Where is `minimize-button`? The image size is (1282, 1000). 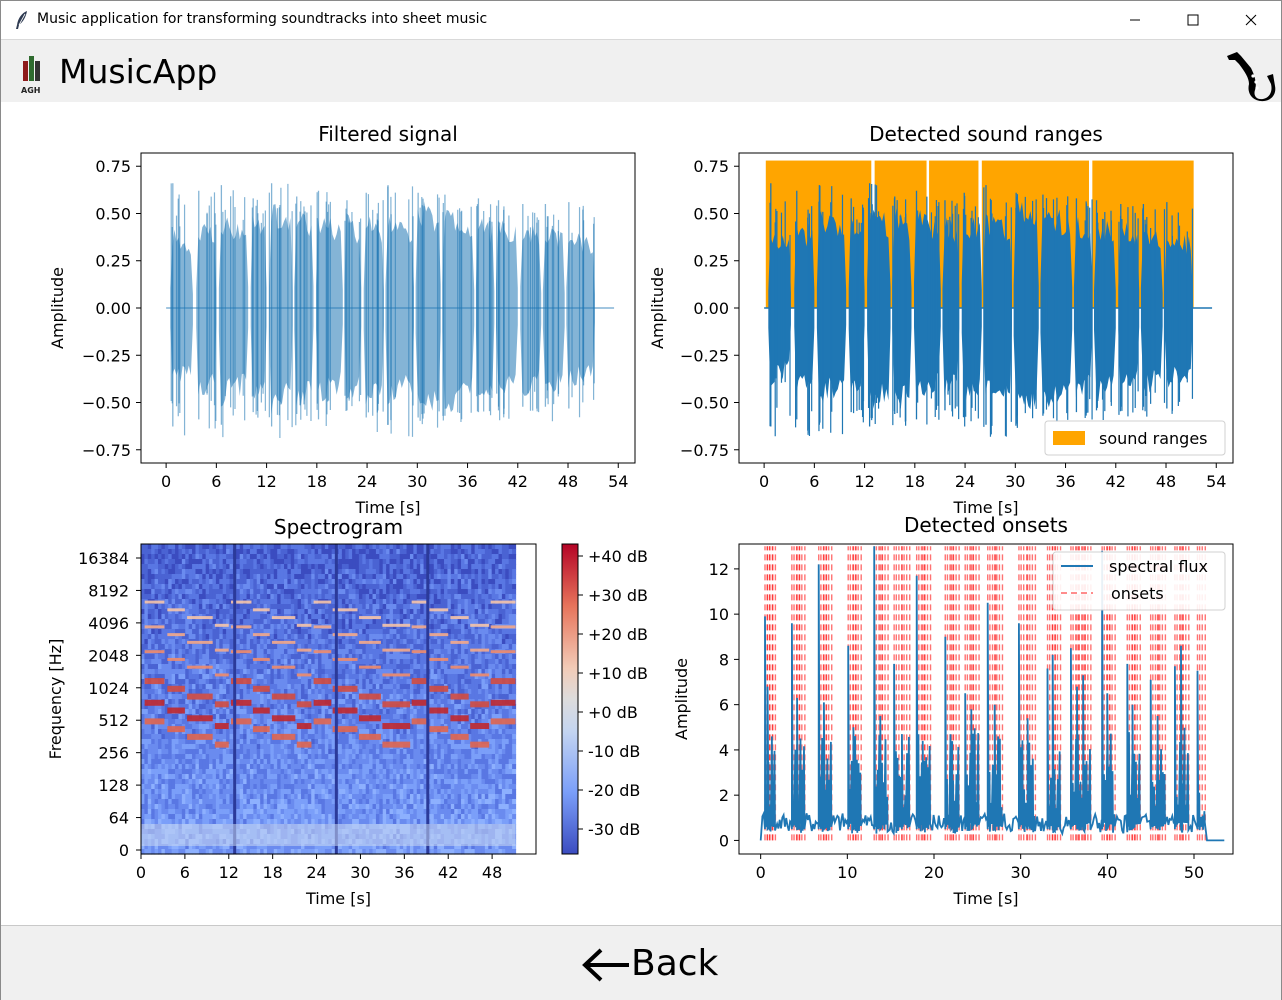
minimize-button is located at coordinates (1135, 20).